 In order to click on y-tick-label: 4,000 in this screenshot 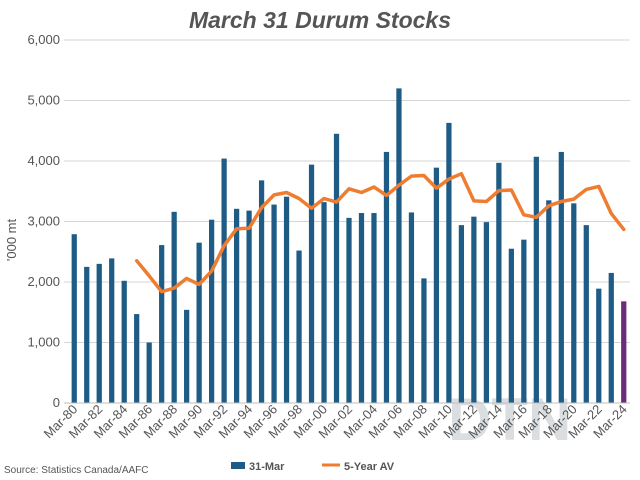, I will do `click(43, 160)`.